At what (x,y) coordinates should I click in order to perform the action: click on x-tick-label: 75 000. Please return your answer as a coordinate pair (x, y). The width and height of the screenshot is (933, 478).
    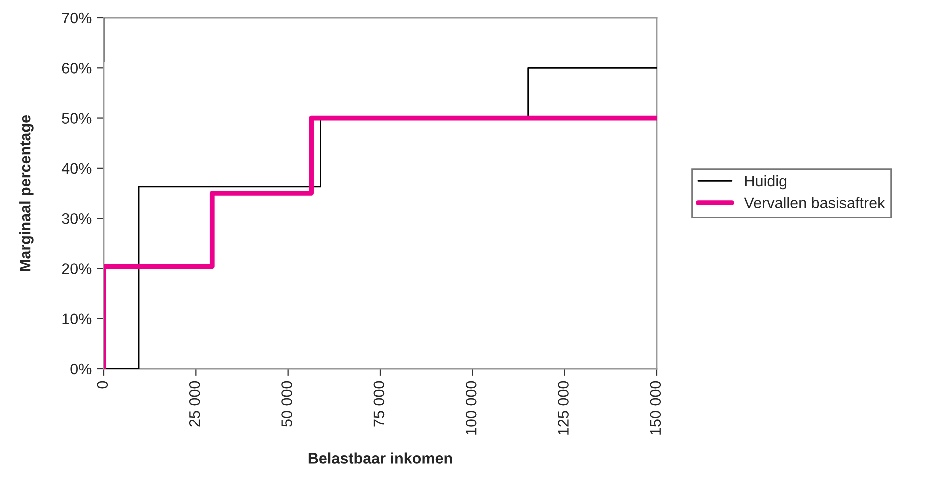
    Looking at the image, I should click on (379, 404).